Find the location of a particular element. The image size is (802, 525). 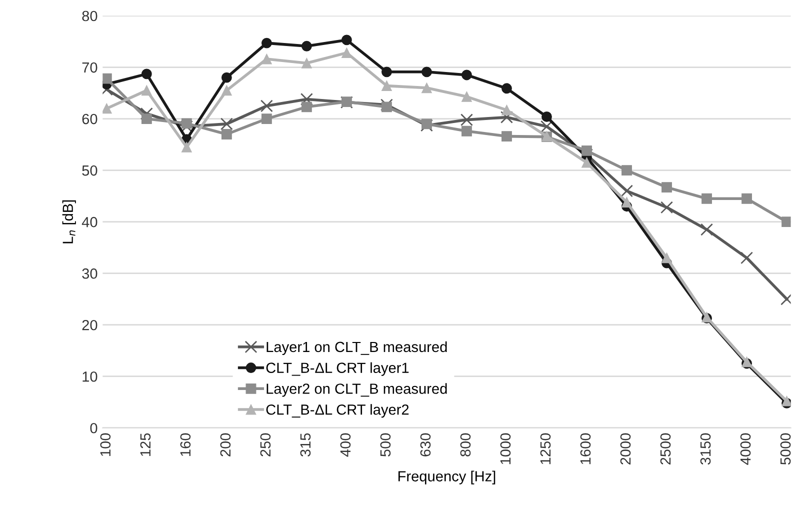

y-axis-title: L$_{n}$ [dB] is located at coordinates (69, 222).